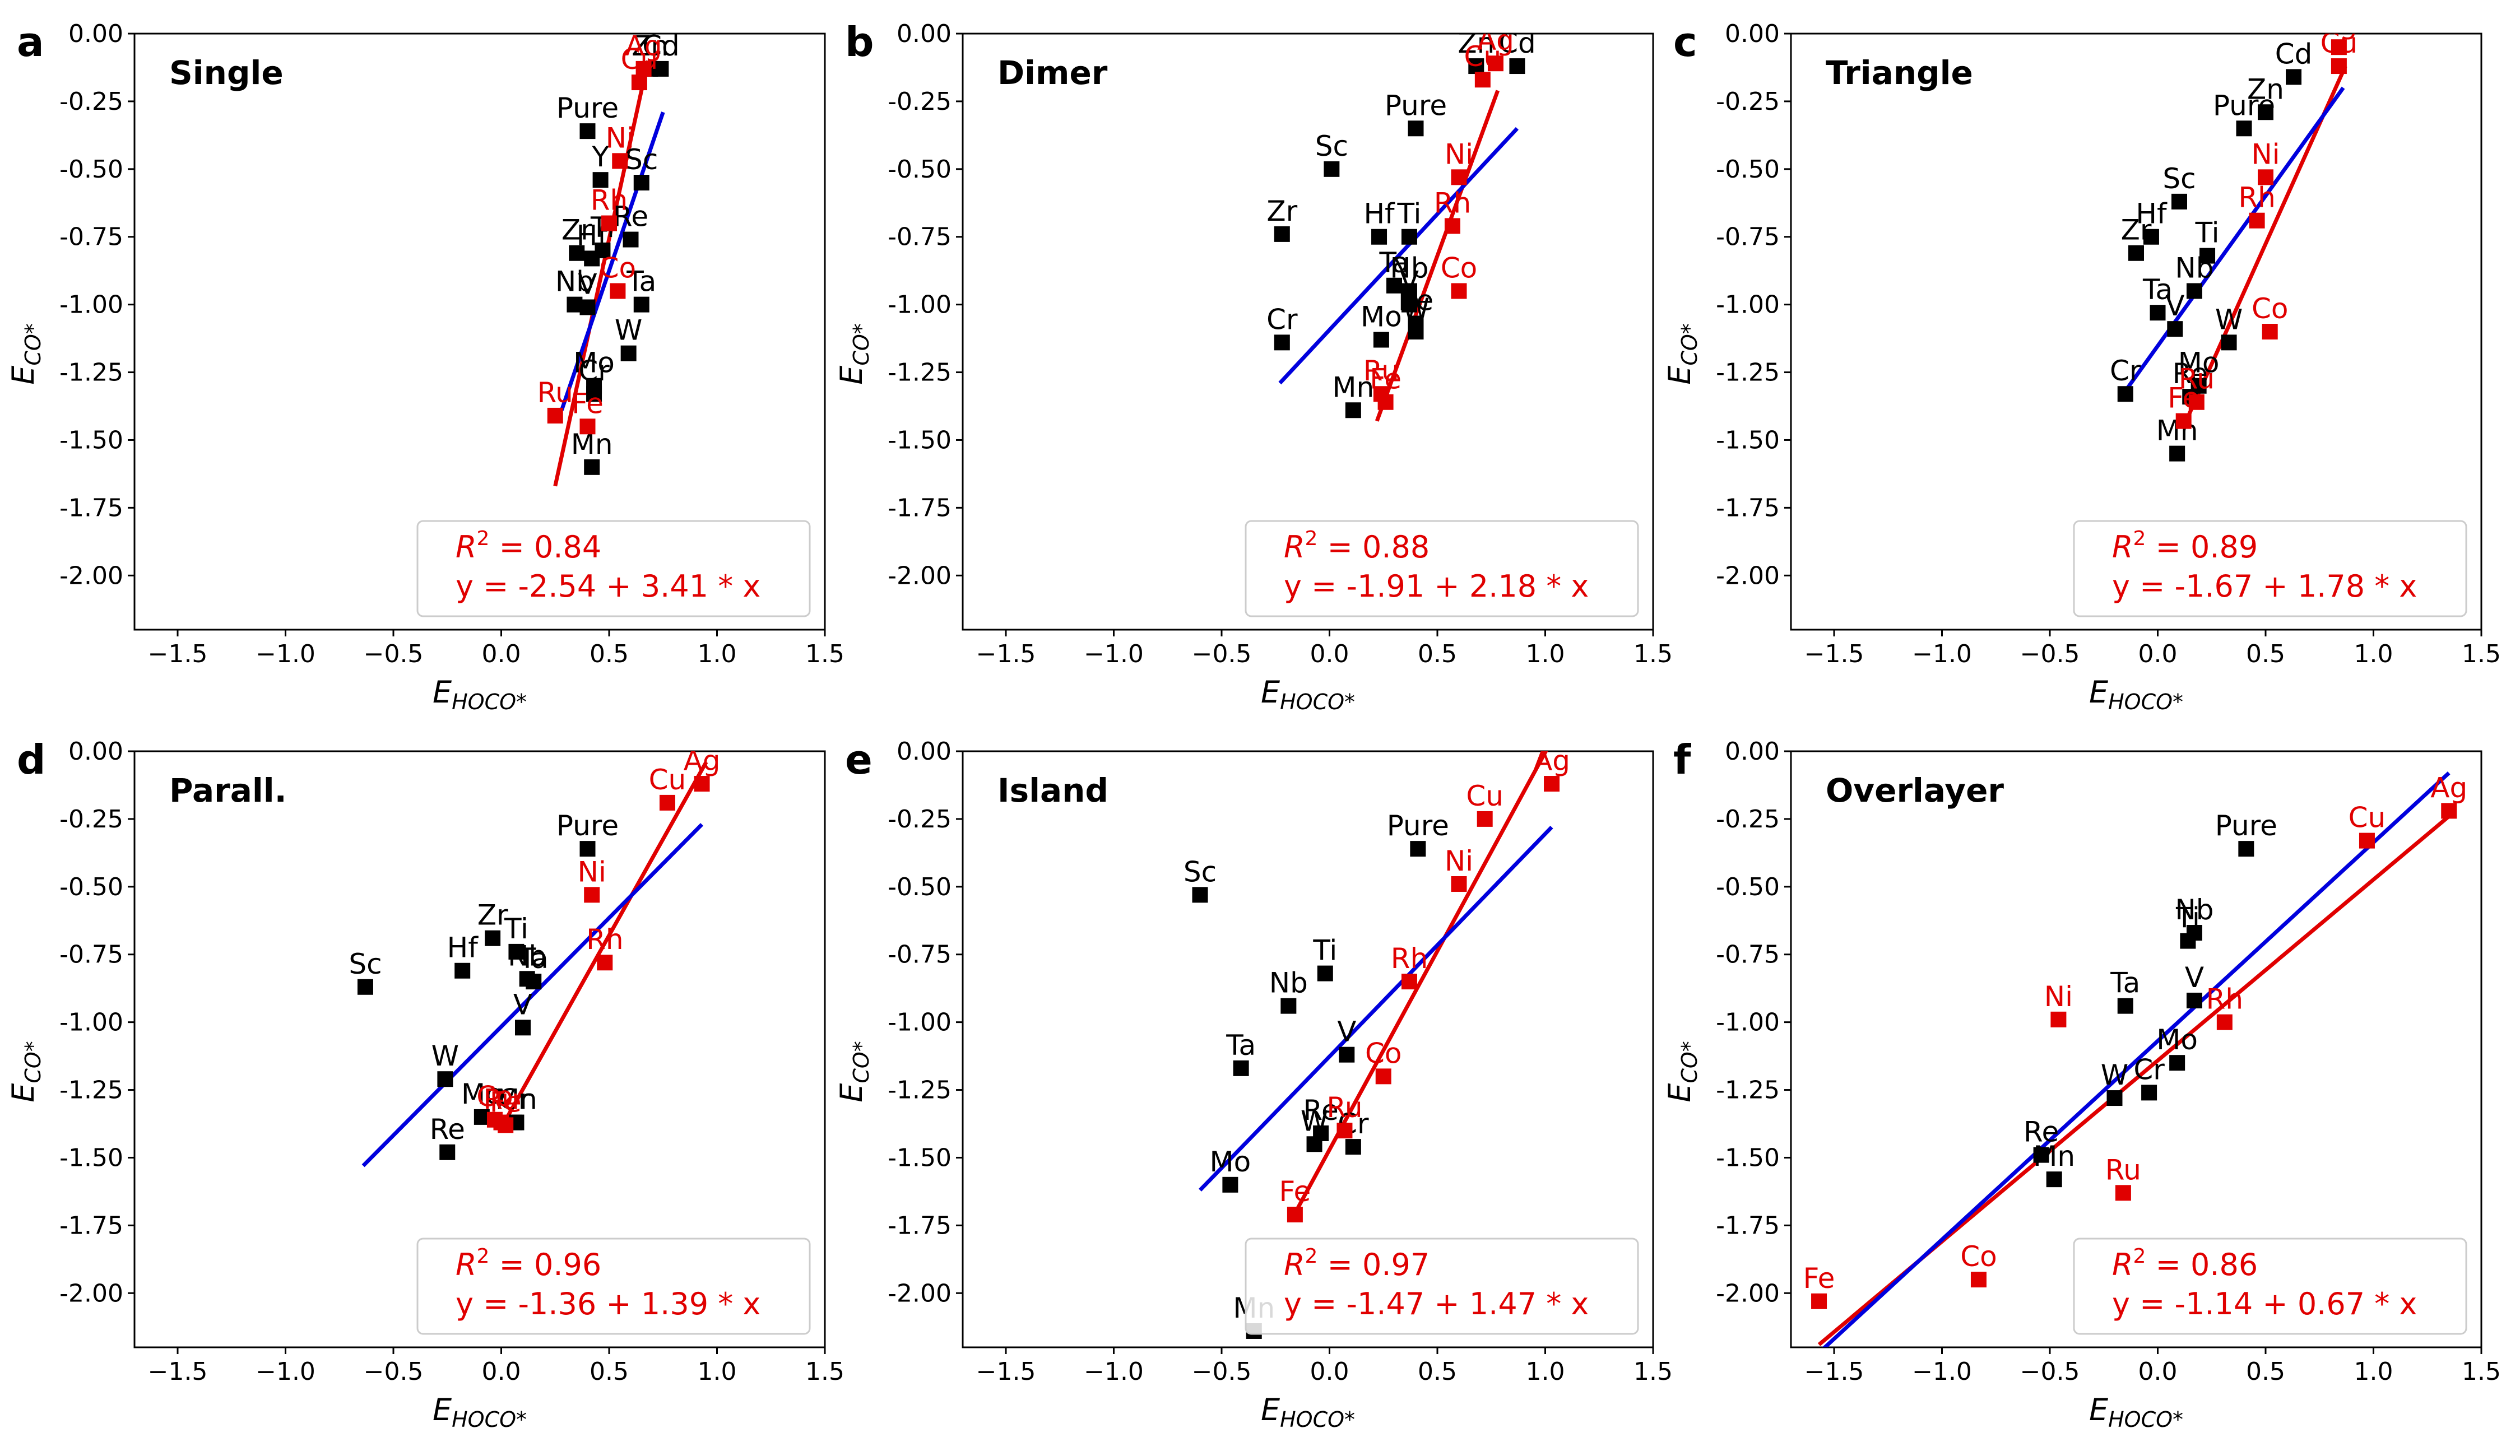 The height and width of the screenshot is (1456, 2520). What do you see at coordinates (2158, 1372) in the screenshot?
I see `x-tick-label: 0.0` at bounding box center [2158, 1372].